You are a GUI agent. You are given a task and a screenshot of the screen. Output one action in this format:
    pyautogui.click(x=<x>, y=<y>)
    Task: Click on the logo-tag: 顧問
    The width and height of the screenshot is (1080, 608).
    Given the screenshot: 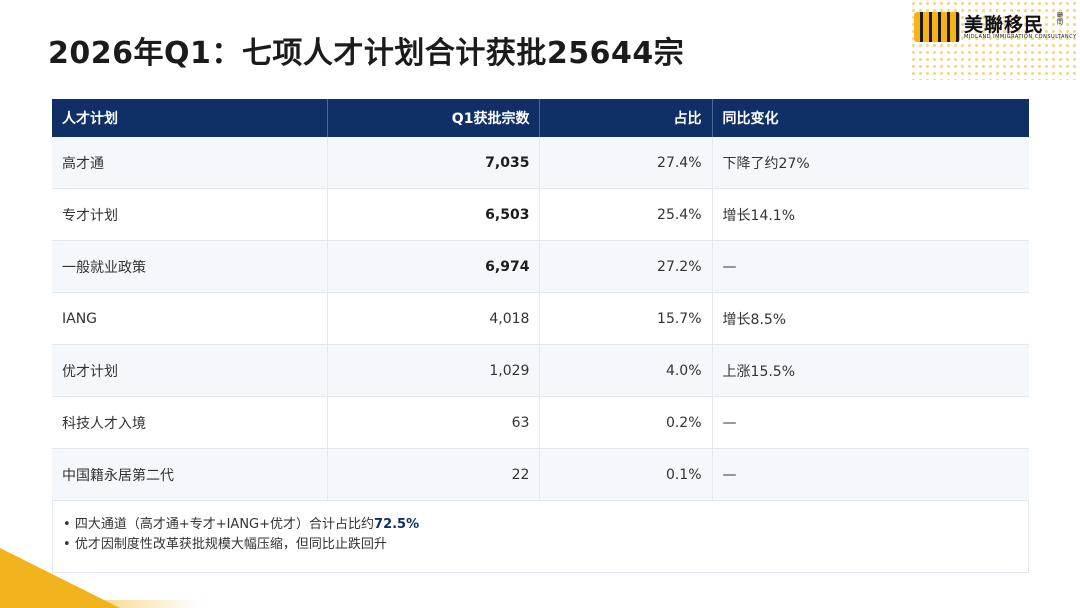 What is the action you would take?
    pyautogui.click(x=1060, y=19)
    